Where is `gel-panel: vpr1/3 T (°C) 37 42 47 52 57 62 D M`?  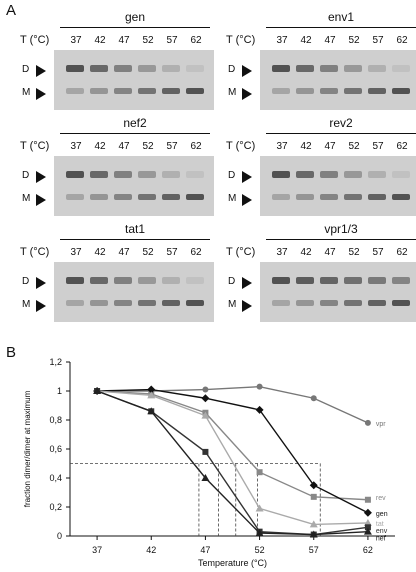
gel-panel: vpr1/3 T (°C) 37 42 47 52 57 62 D M is located at coordinates (321, 274).